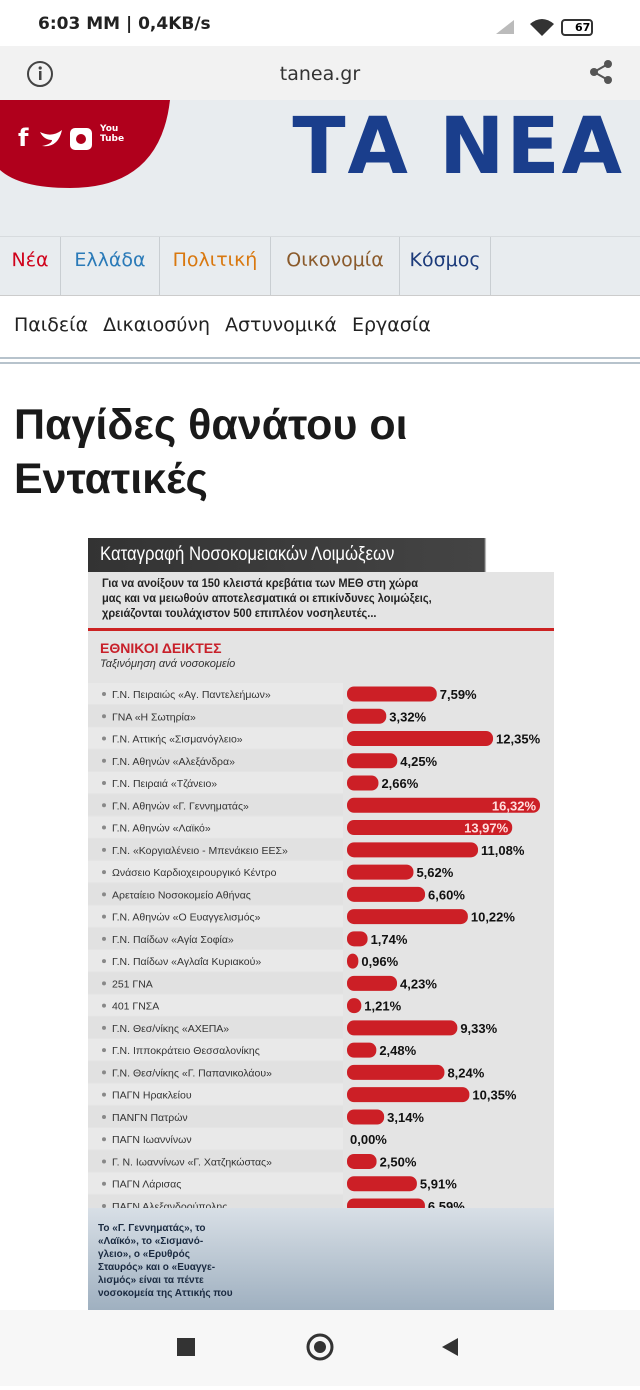 The height and width of the screenshot is (1390, 640). I want to click on category-label: ΠΑΓΝ Ηρακλείου, so click(152, 1096).